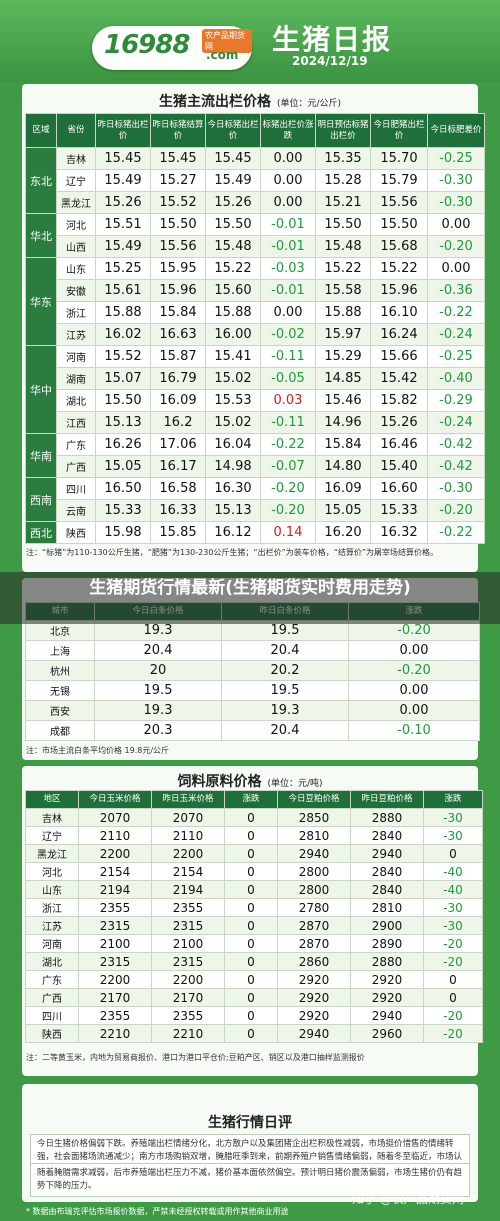 This screenshot has width=500, height=1221. I want to click on price: -30, so click(453, 925).